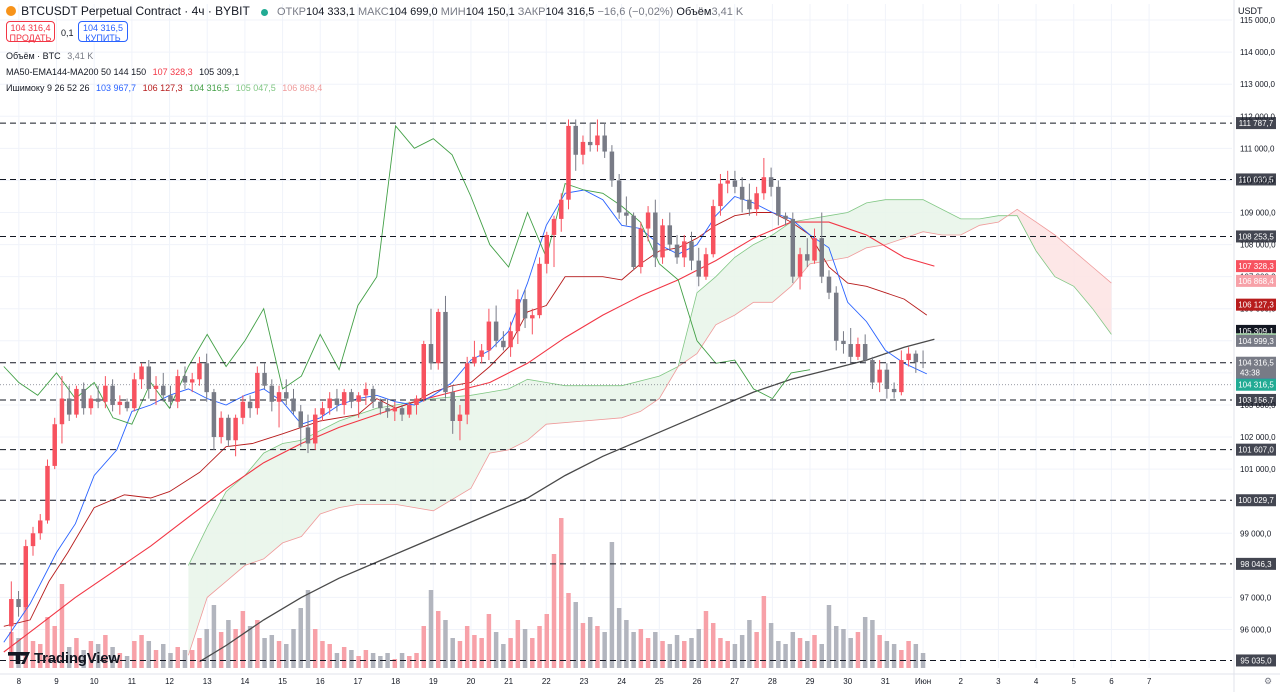 The width and height of the screenshot is (1280, 692). What do you see at coordinates (103, 32) in the screenshot?
I see `buy-button: 104 316,5 КУПИТЬ` at bounding box center [103, 32].